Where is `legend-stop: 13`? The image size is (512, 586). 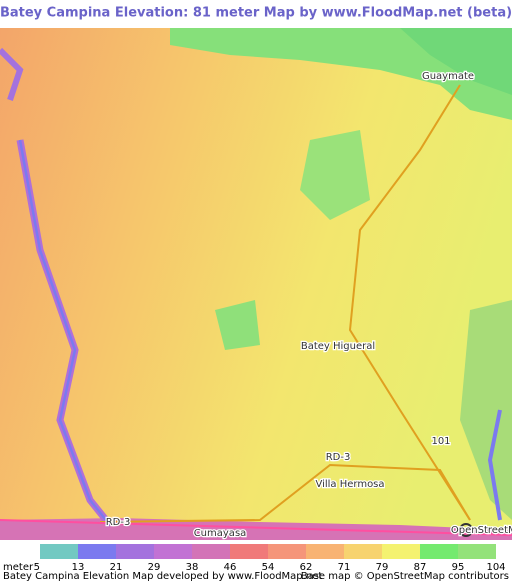
legend-stop: 13 is located at coordinates (78, 567).